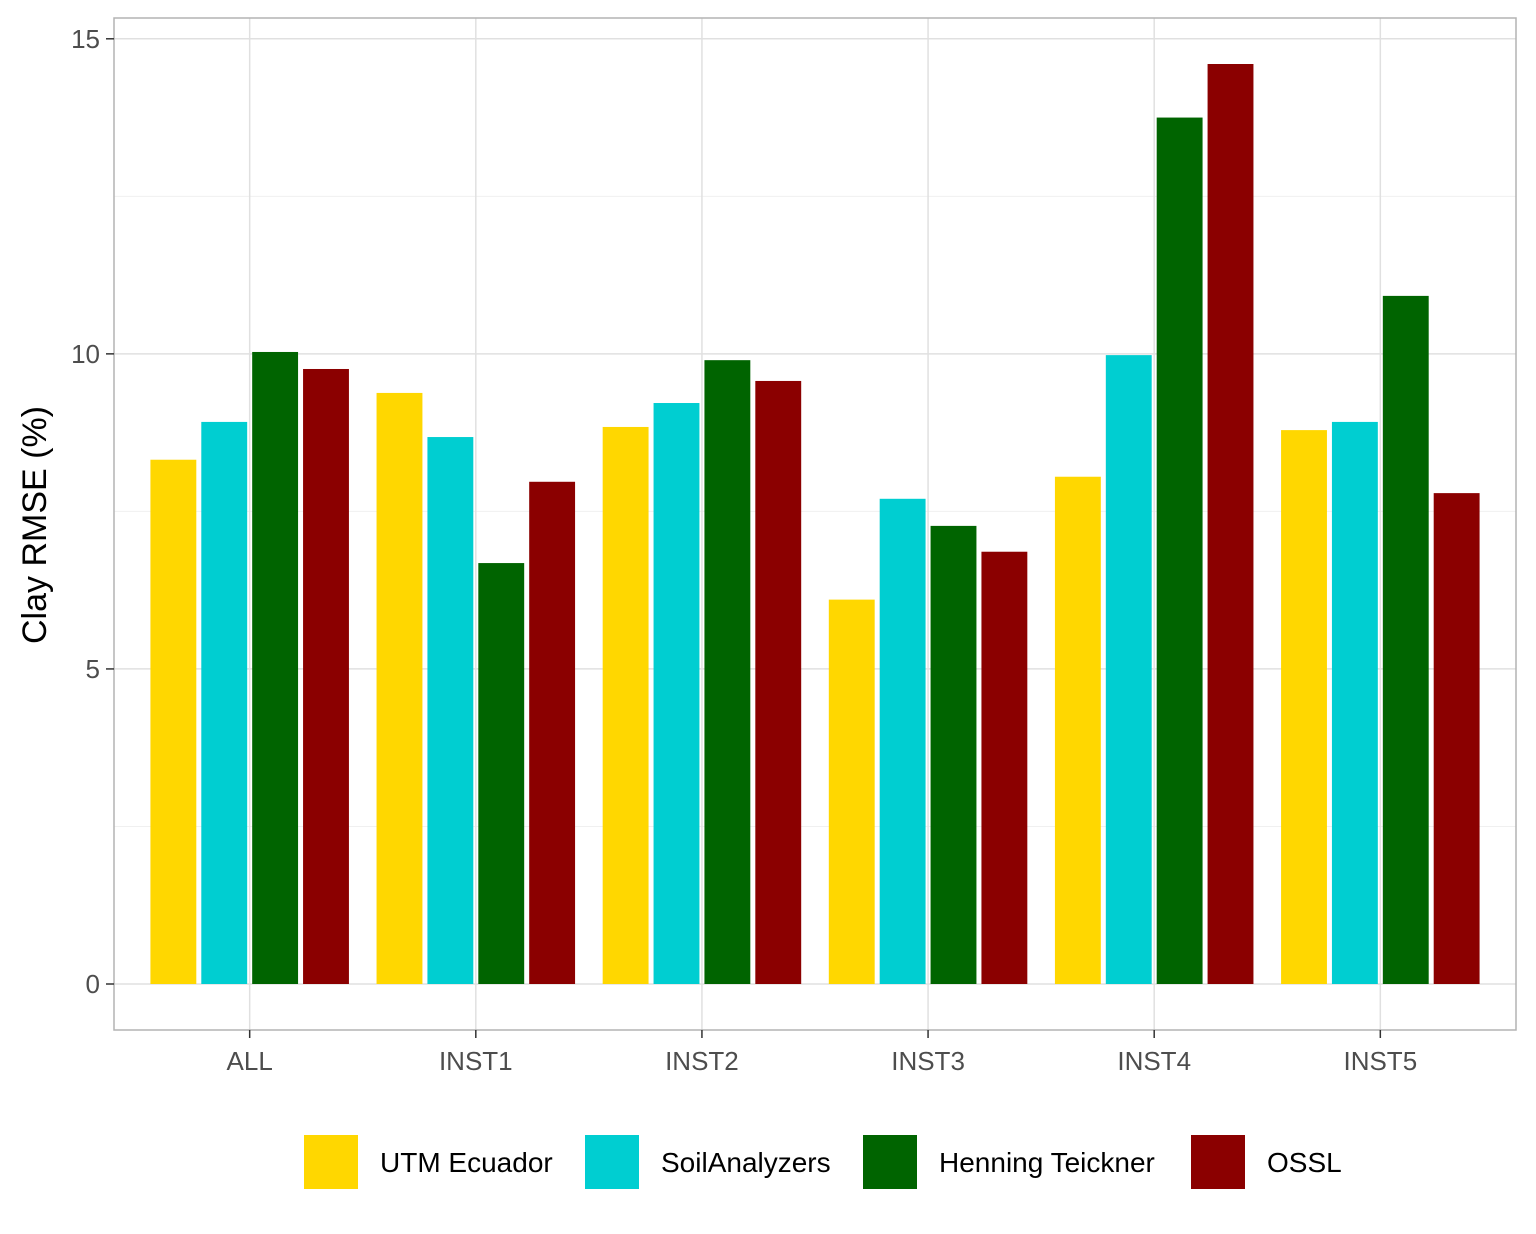 This screenshot has height=1234, width=1536. I want to click on y-tick-label: 10, so click(85, 354).